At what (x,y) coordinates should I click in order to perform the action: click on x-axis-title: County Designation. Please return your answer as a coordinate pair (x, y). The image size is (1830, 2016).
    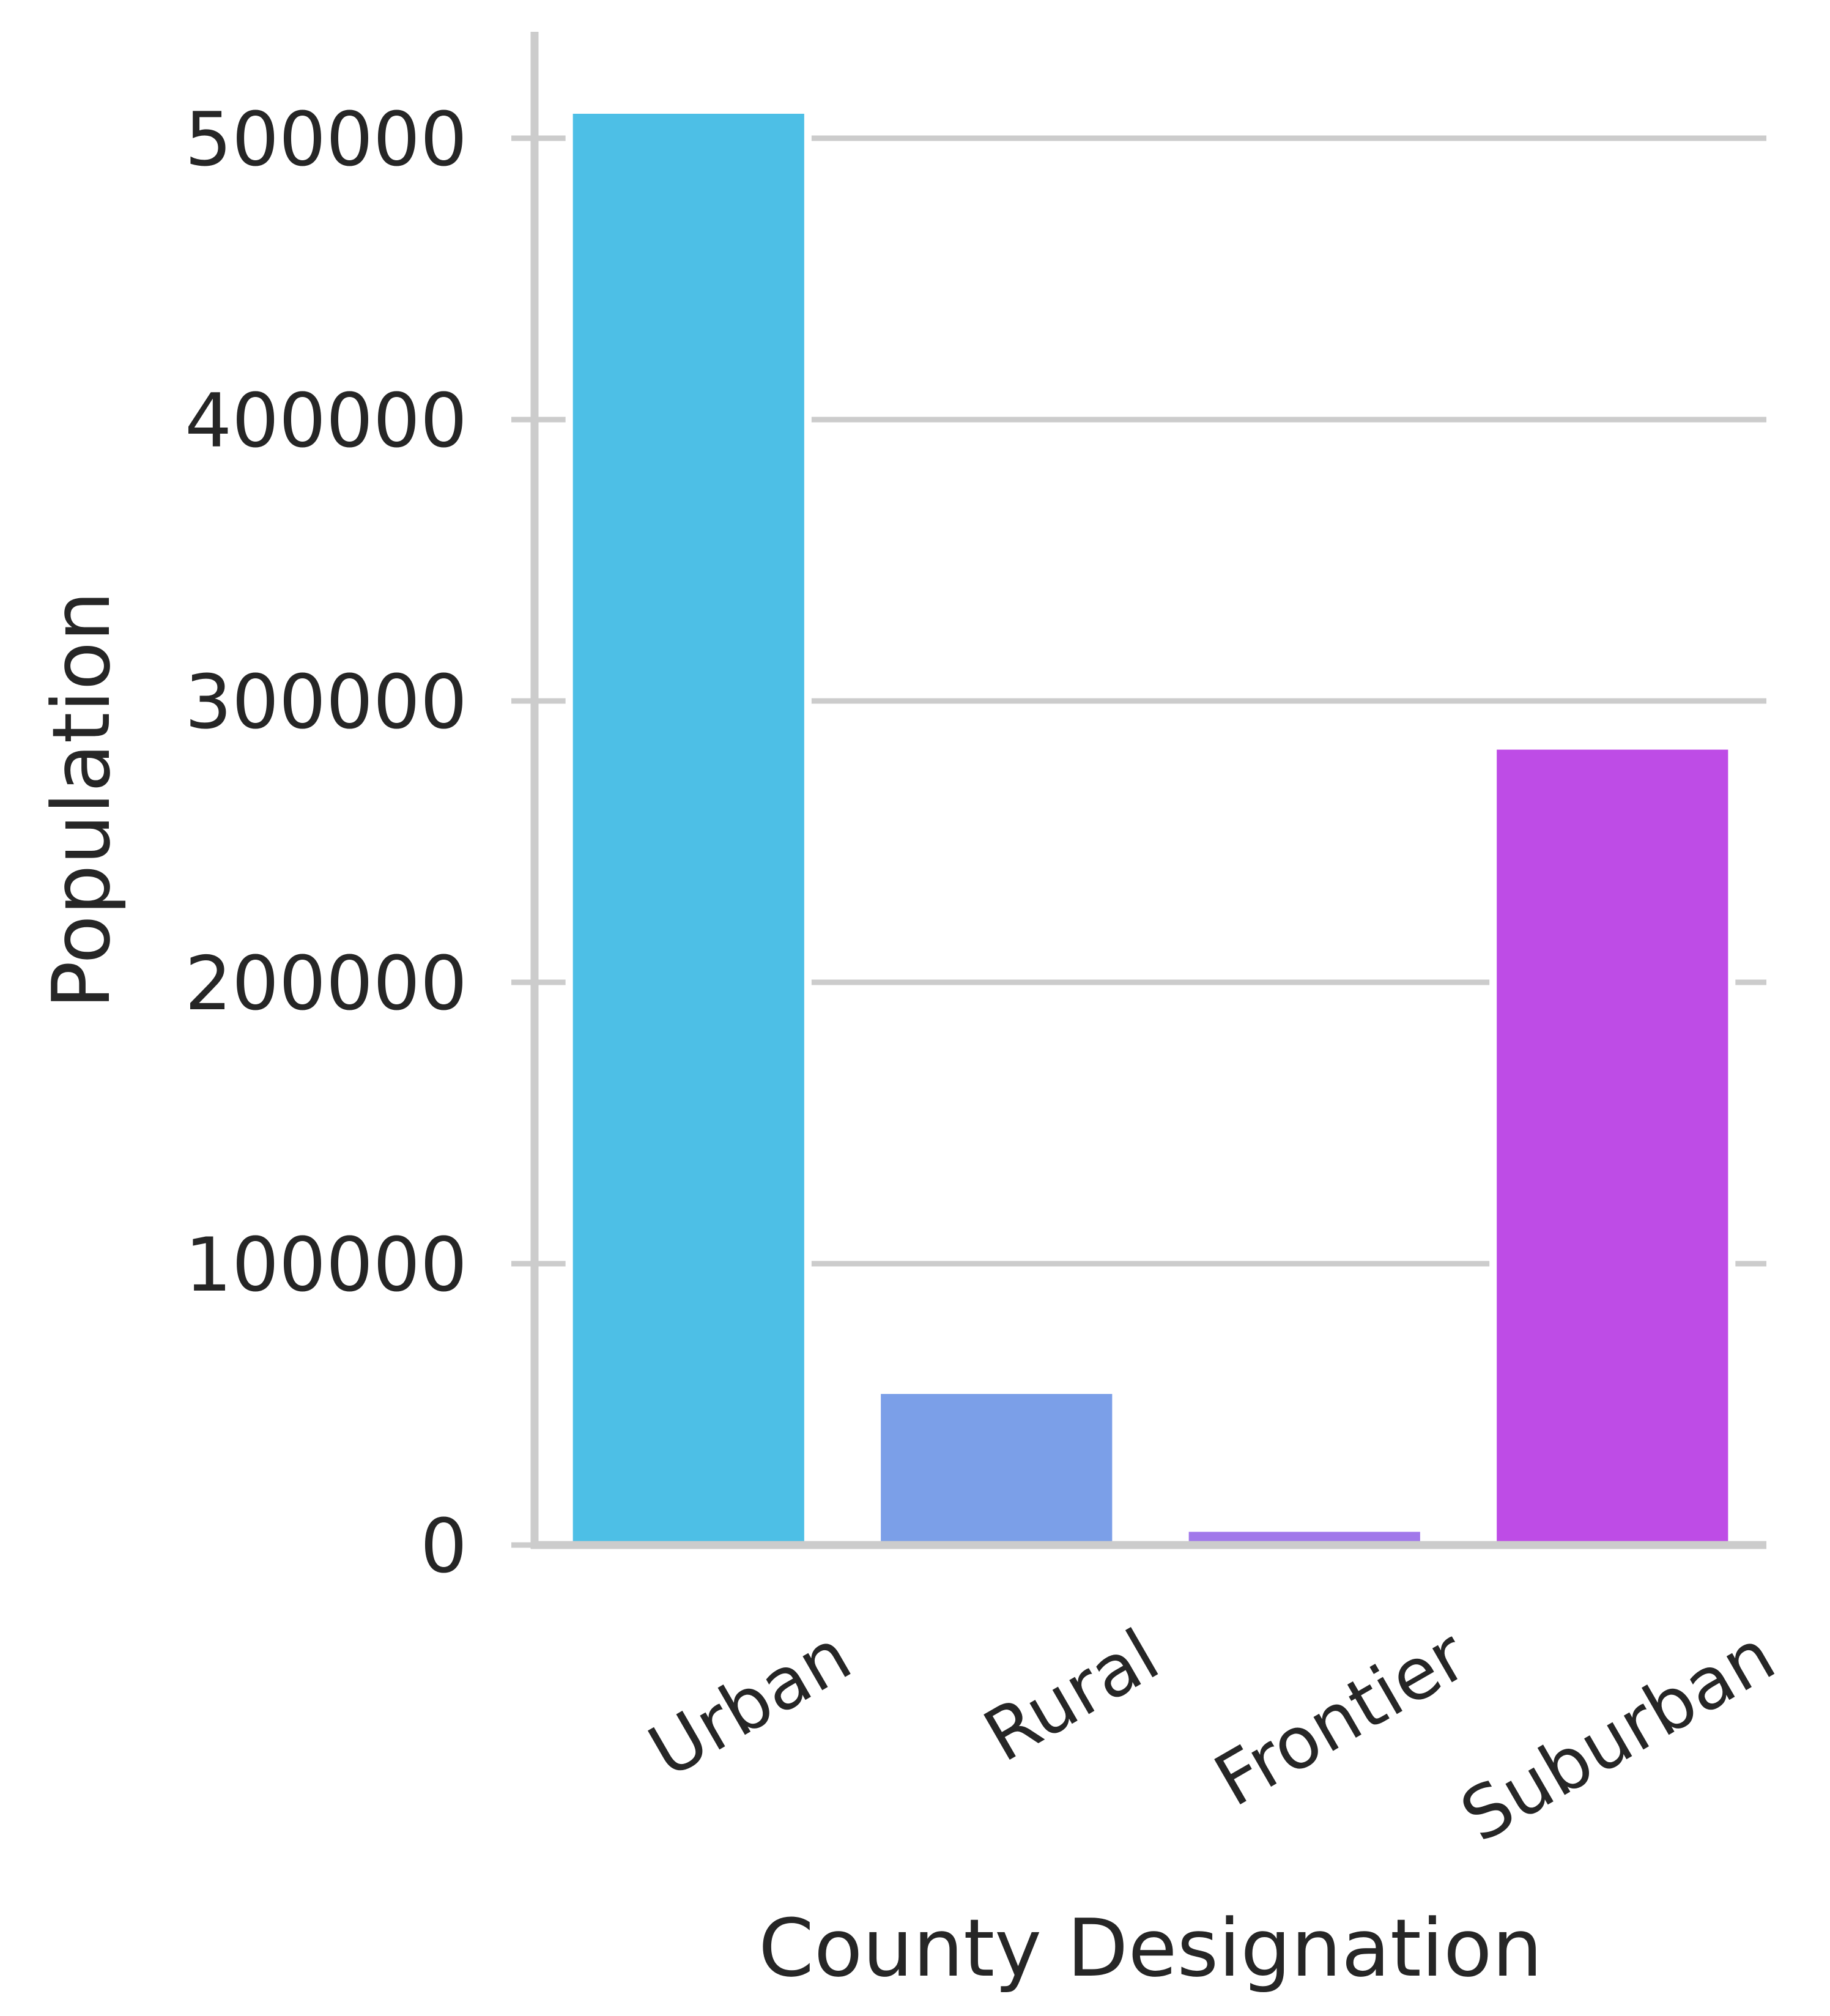
    Looking at the image, I should click on (1150, 1948).